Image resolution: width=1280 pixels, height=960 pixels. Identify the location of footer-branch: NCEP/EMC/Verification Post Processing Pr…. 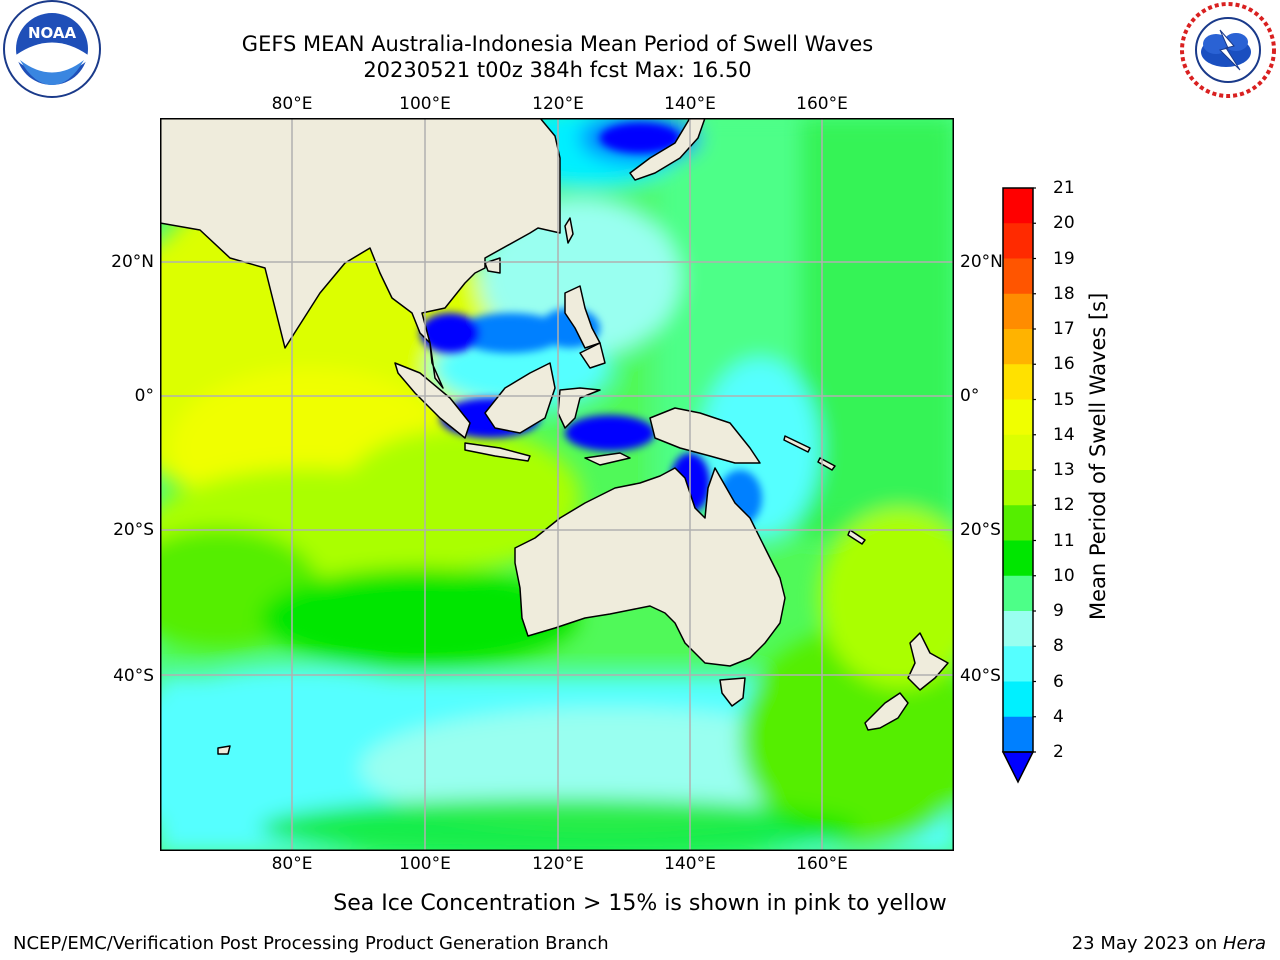
(311, 943).